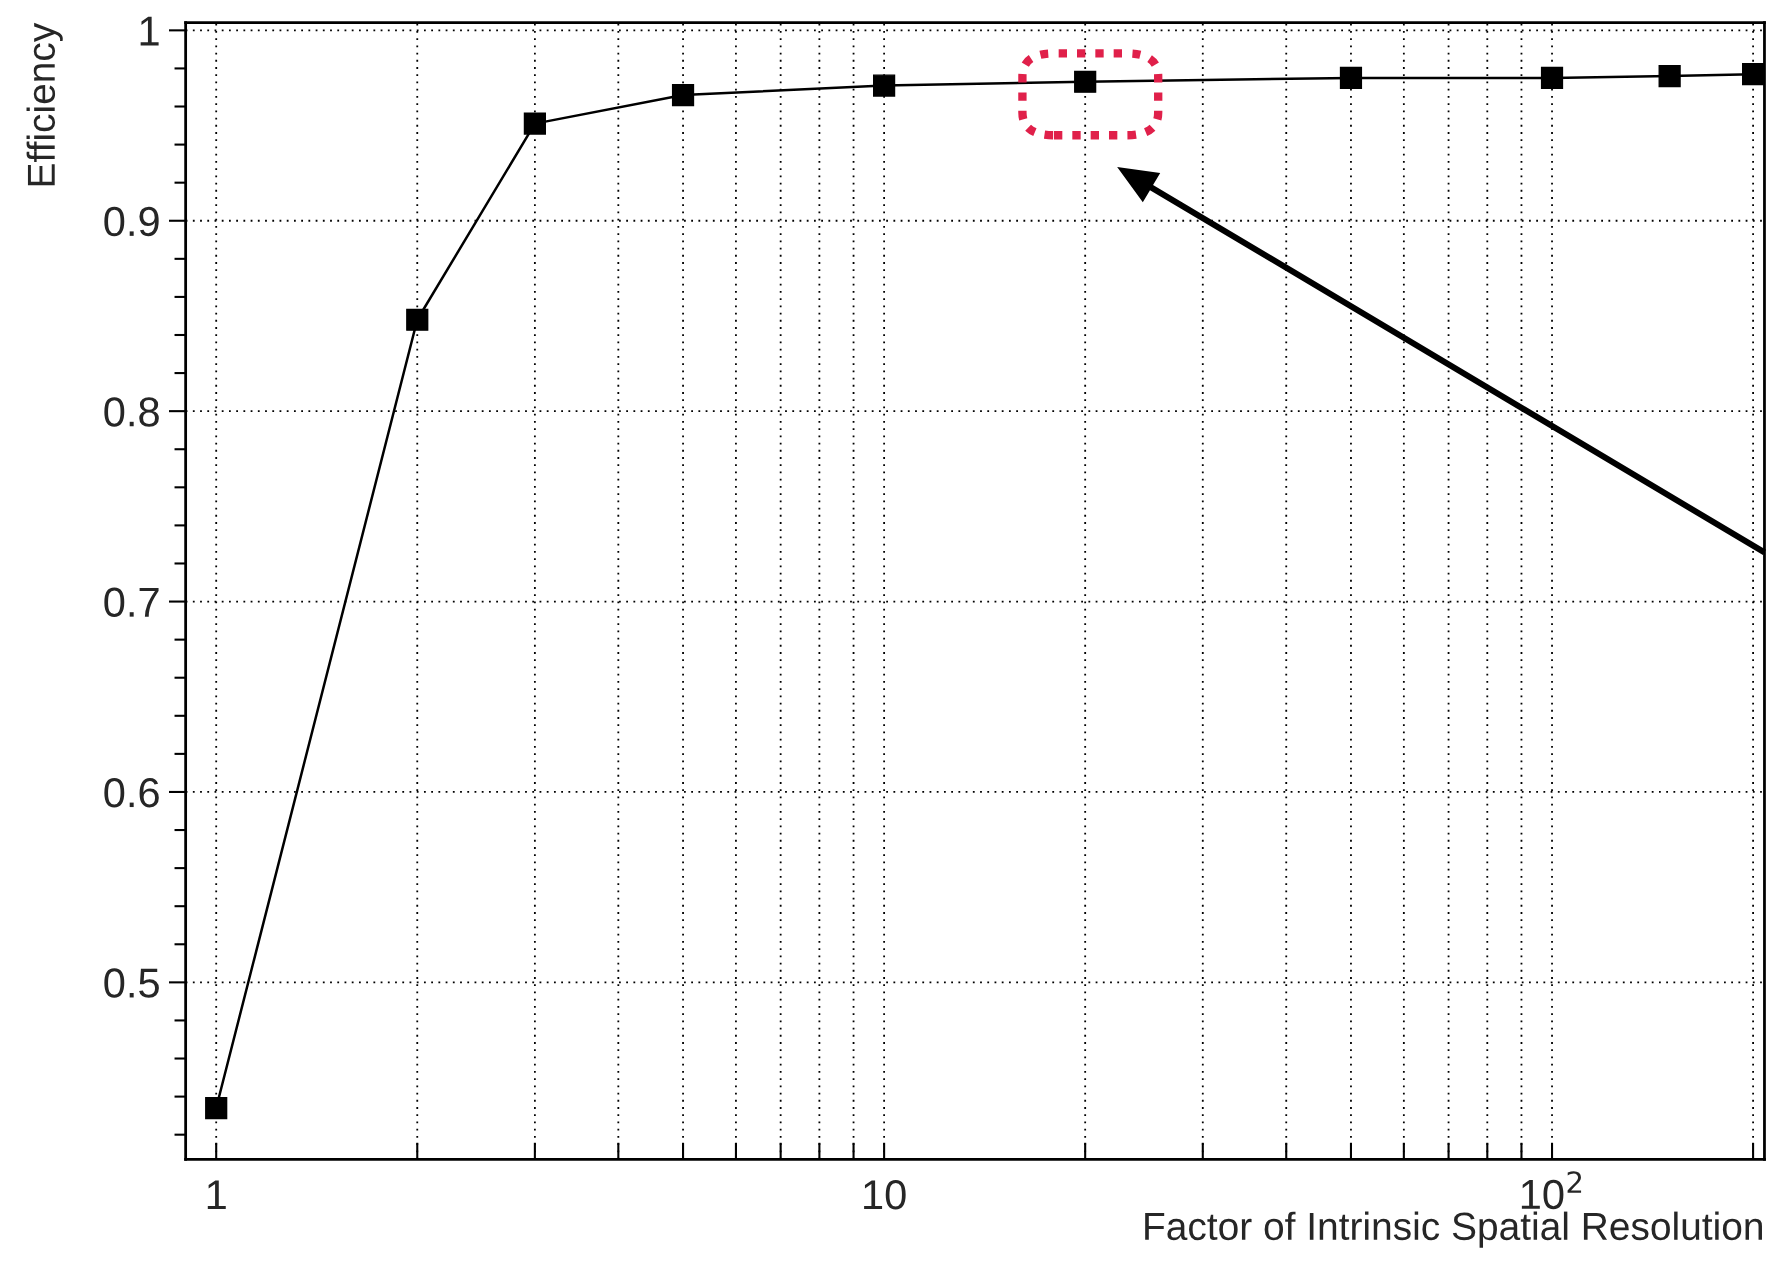  What do you see at coordinates (885, 1194) in the screenshot?
I see `x-tick-label: 10` at bounding box center [885, 1194].